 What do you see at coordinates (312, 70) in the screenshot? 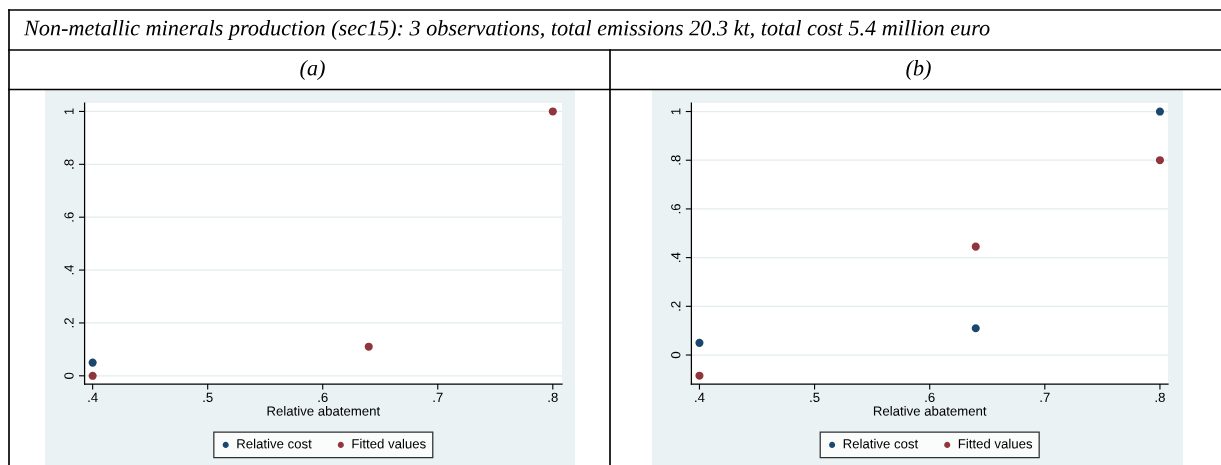
I see `chart-title: (a)` at bounding box center [312, 70].